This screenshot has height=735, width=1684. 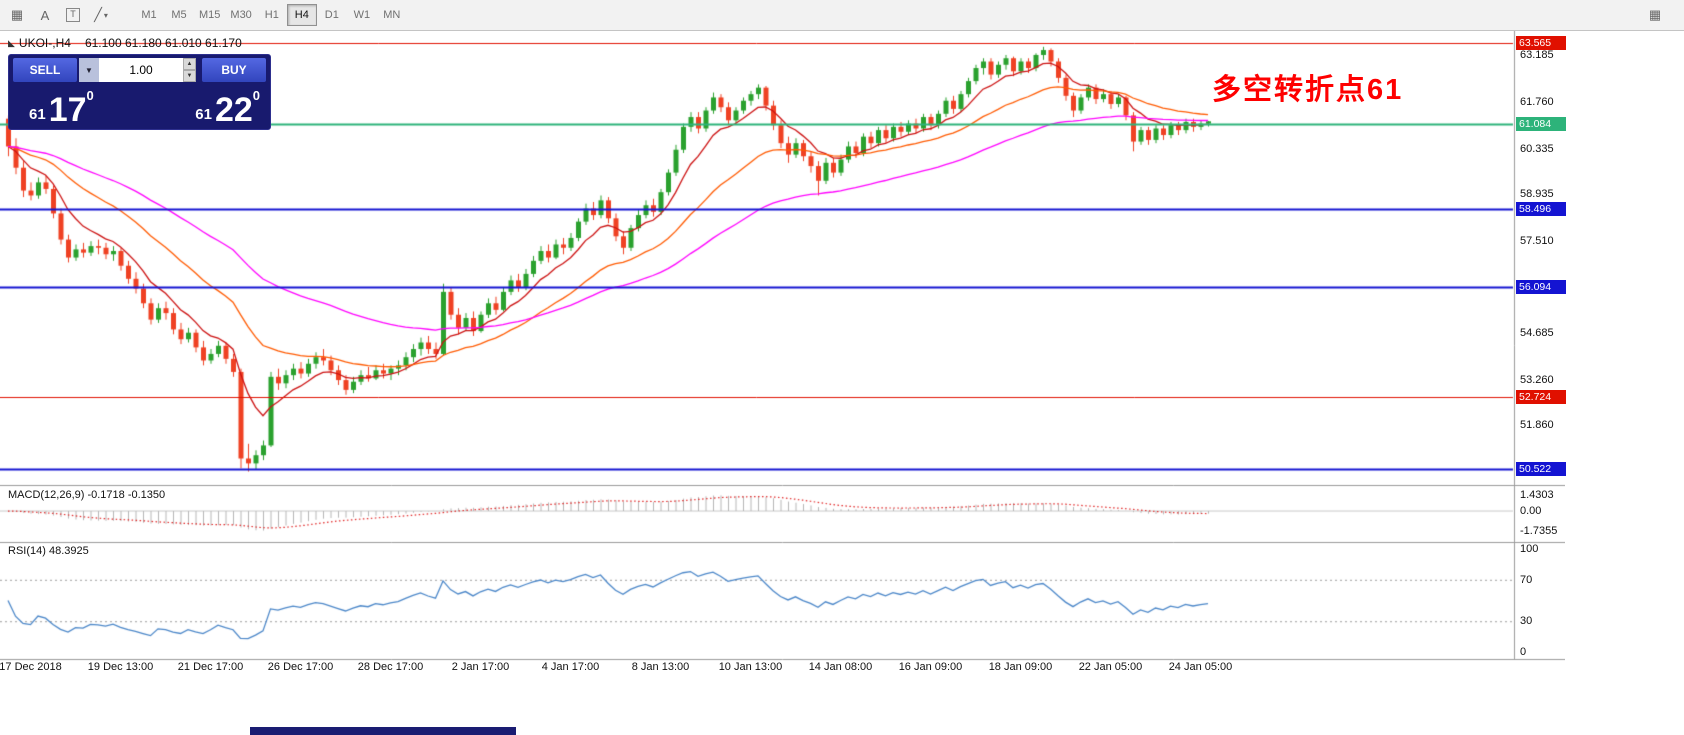 What do you see at coordinates (1541, 208) in the screenshot?
I see `price-level-badge: 58.496` at bounding box center [1541, 208].